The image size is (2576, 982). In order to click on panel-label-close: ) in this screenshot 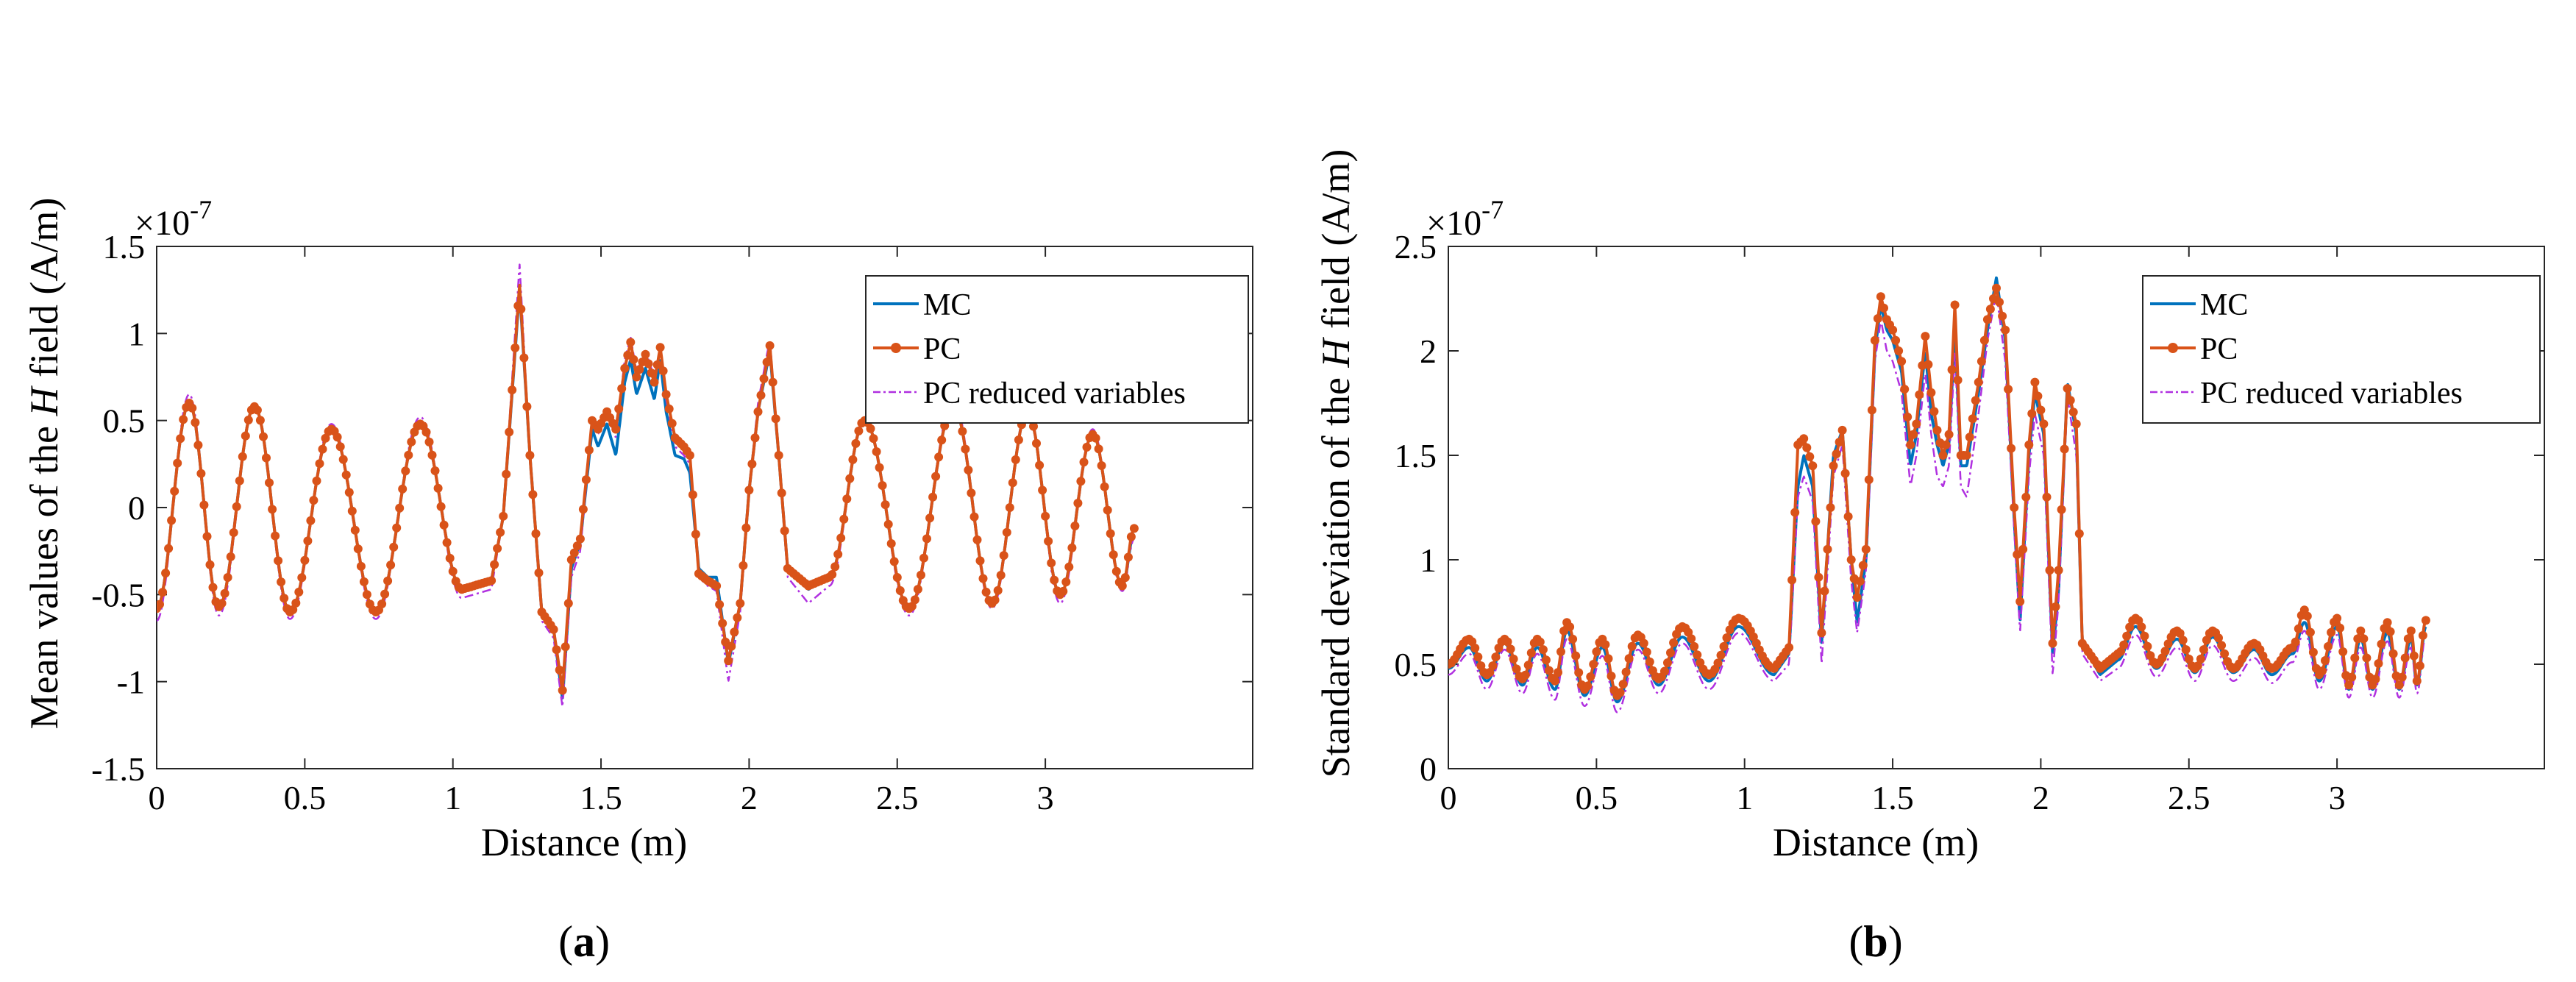, I will do `click(1895, 942)`.